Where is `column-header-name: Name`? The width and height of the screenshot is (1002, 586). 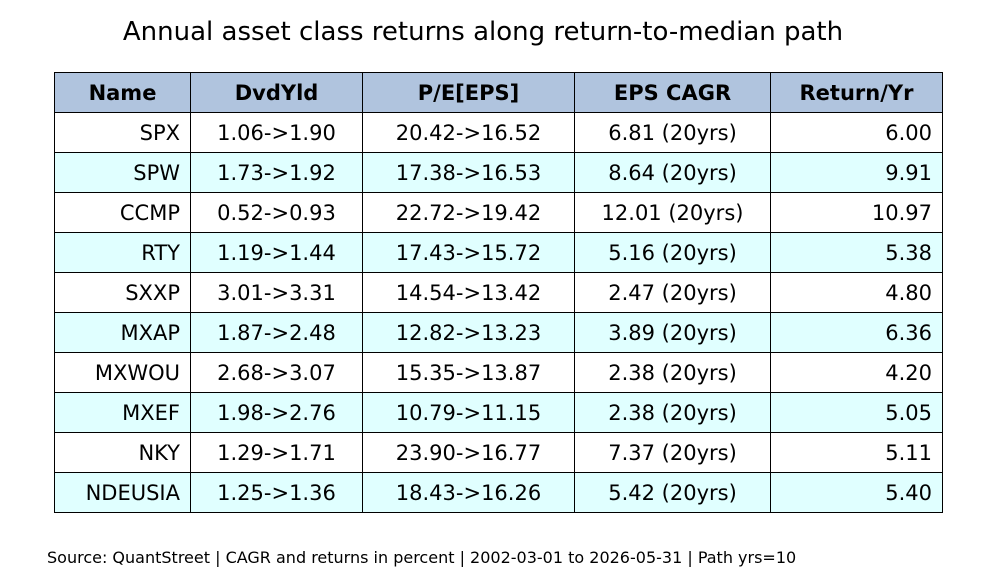
column-header-name: Name is located at coordinates (122, 92).